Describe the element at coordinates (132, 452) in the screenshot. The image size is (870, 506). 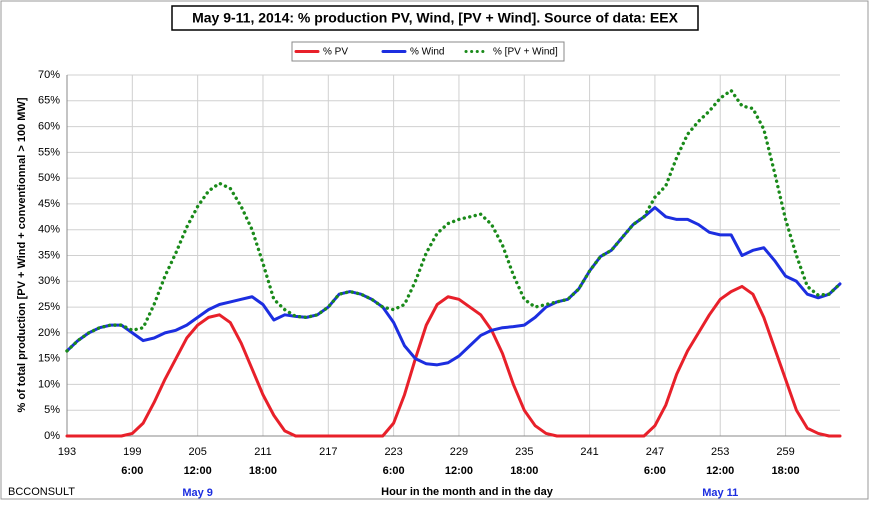
I see `x-tick-label: 199` at that location.